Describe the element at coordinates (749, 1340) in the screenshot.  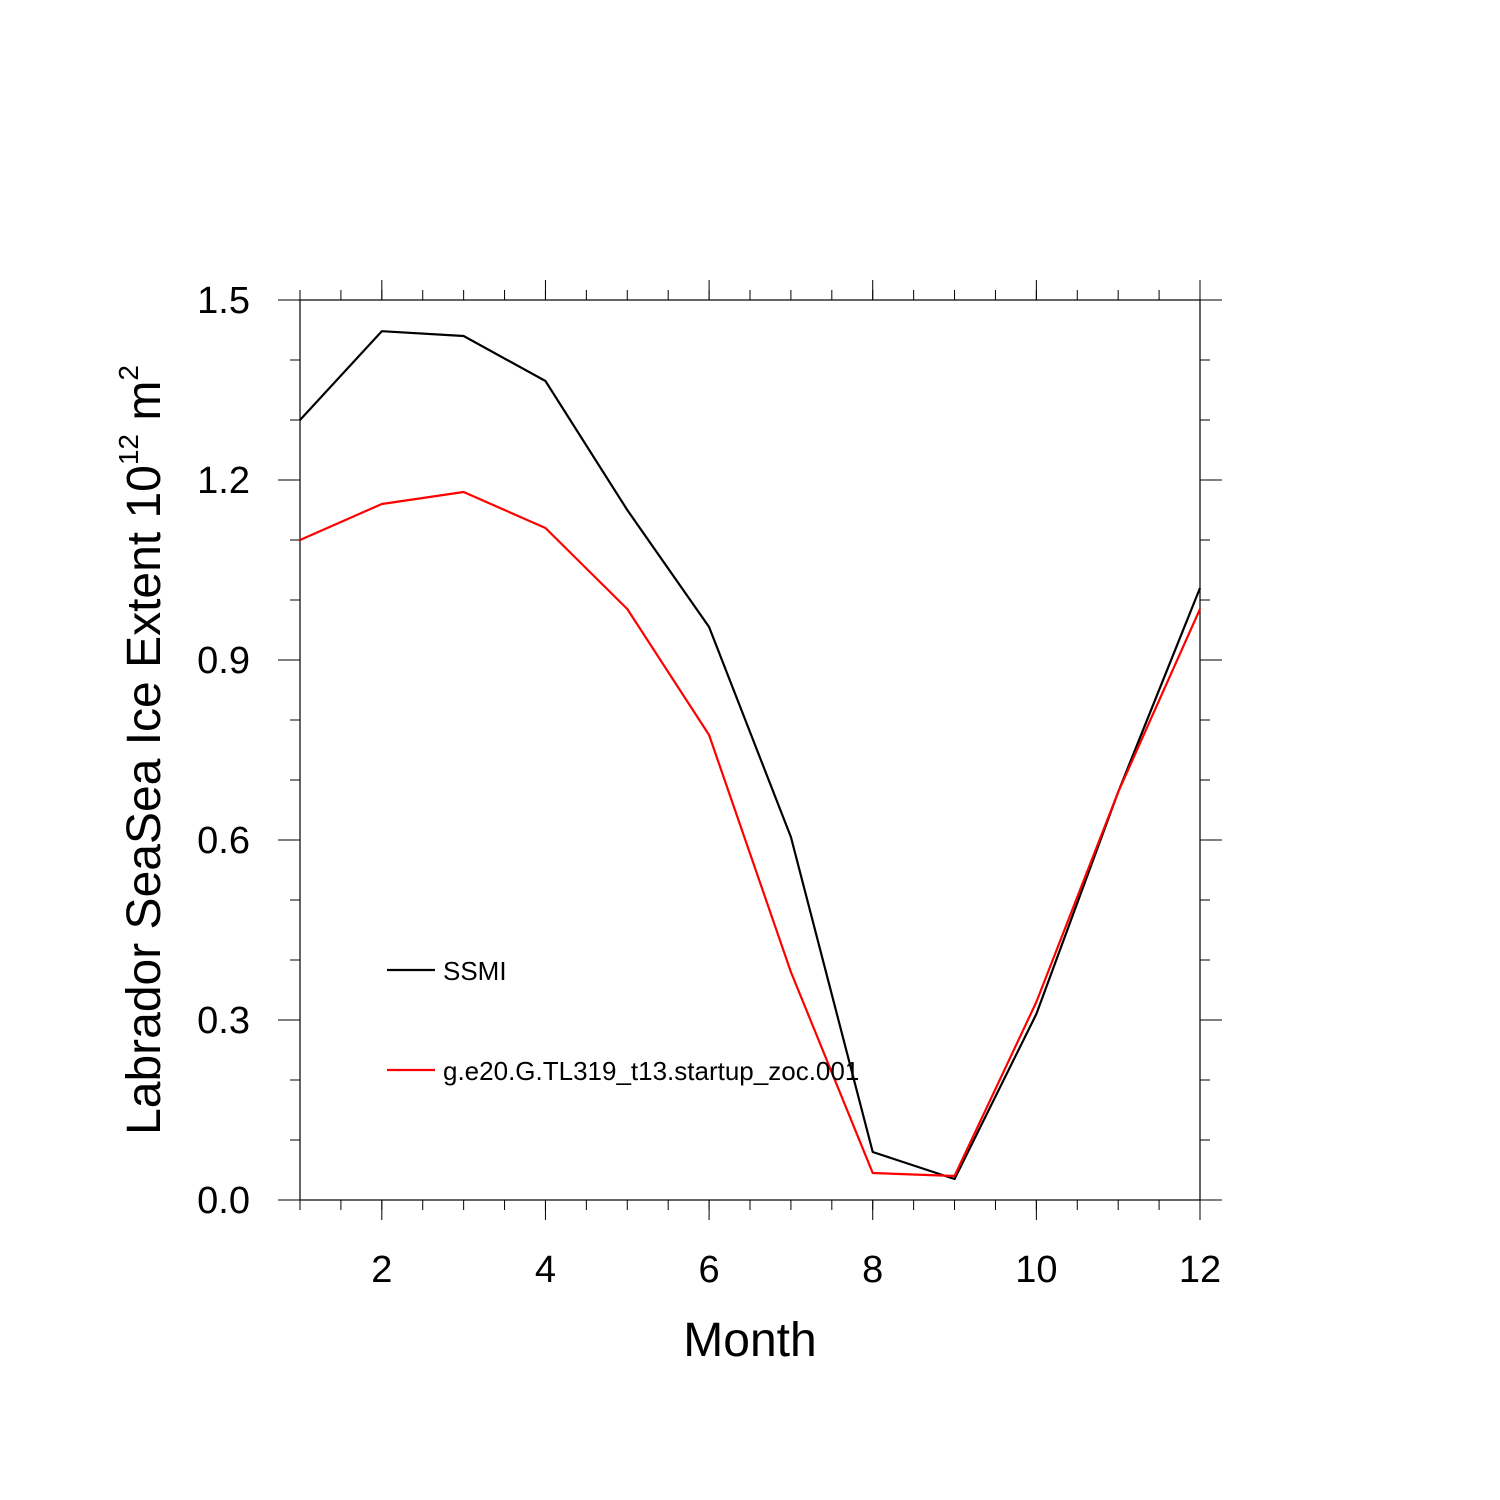
I see `x-axis-title: Month` at that location.